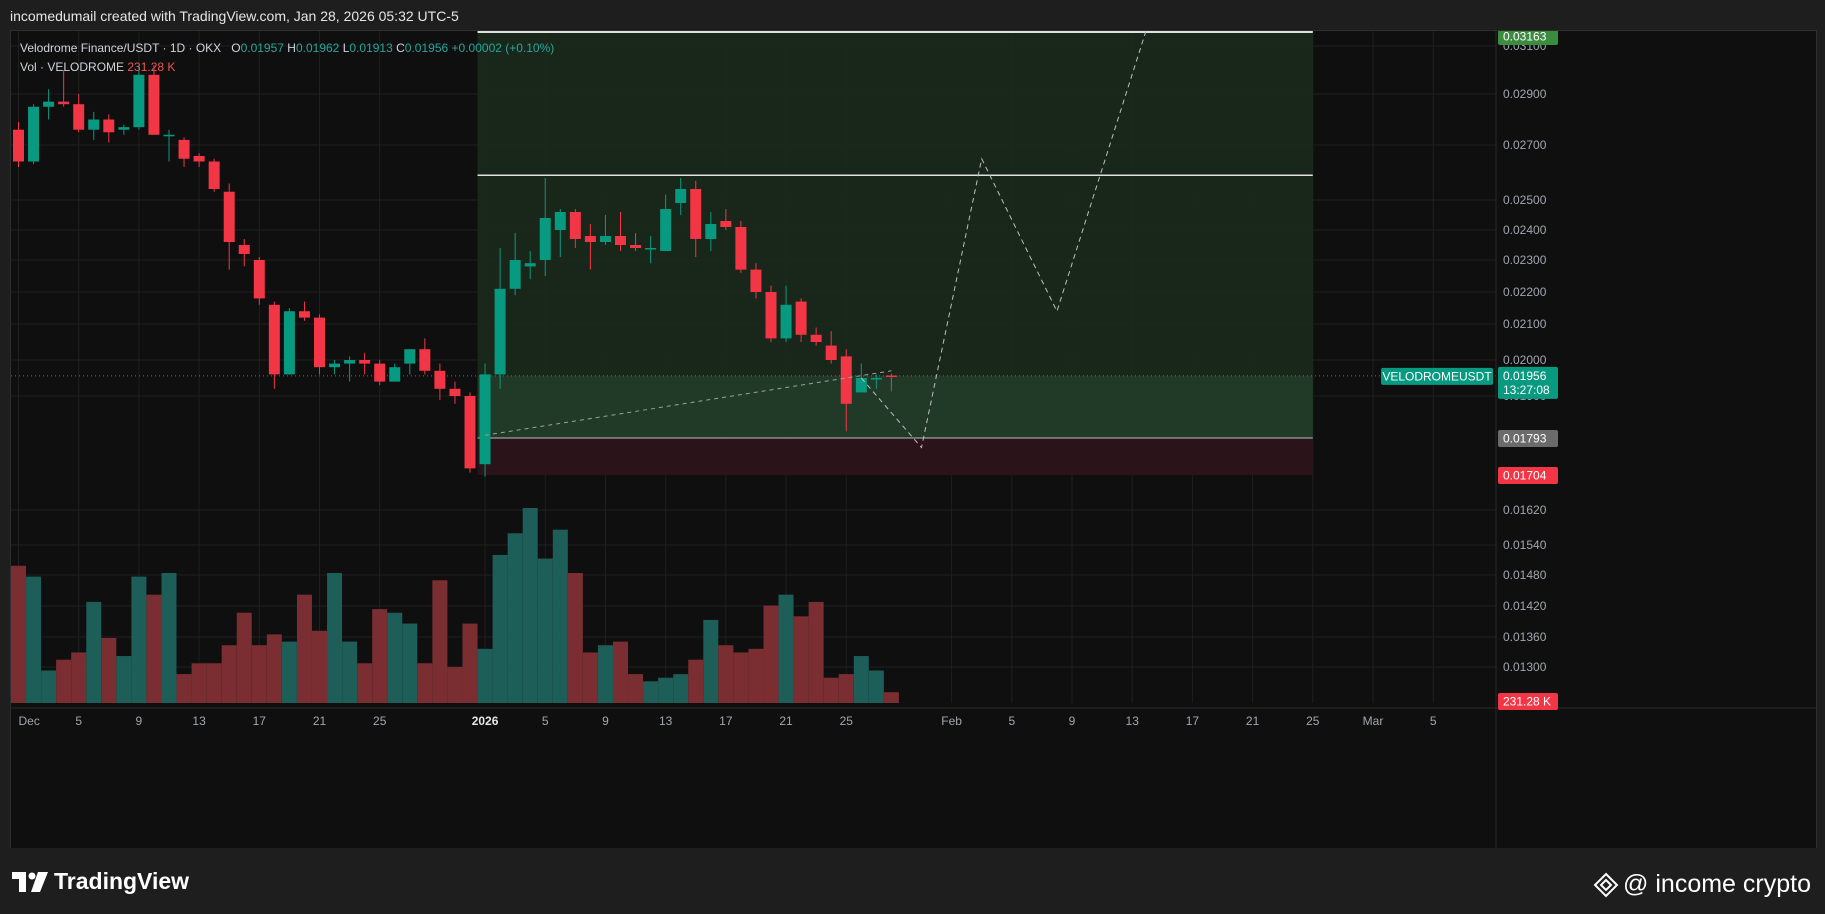 The width and height of the screenshot is (1825, 914). I want to click on volume-badge-bg, so click(1528, 701).